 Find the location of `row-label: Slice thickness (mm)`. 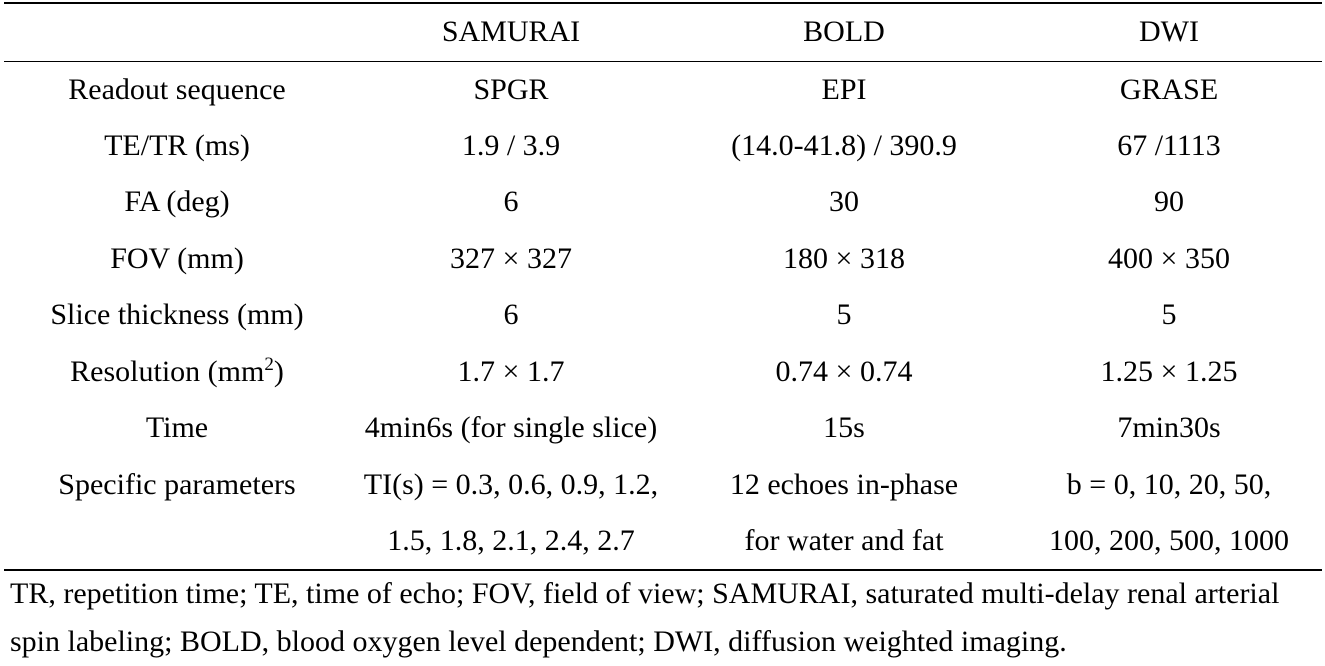

row-label: Slice thickness (mm) is located at coordinates (177, 315).